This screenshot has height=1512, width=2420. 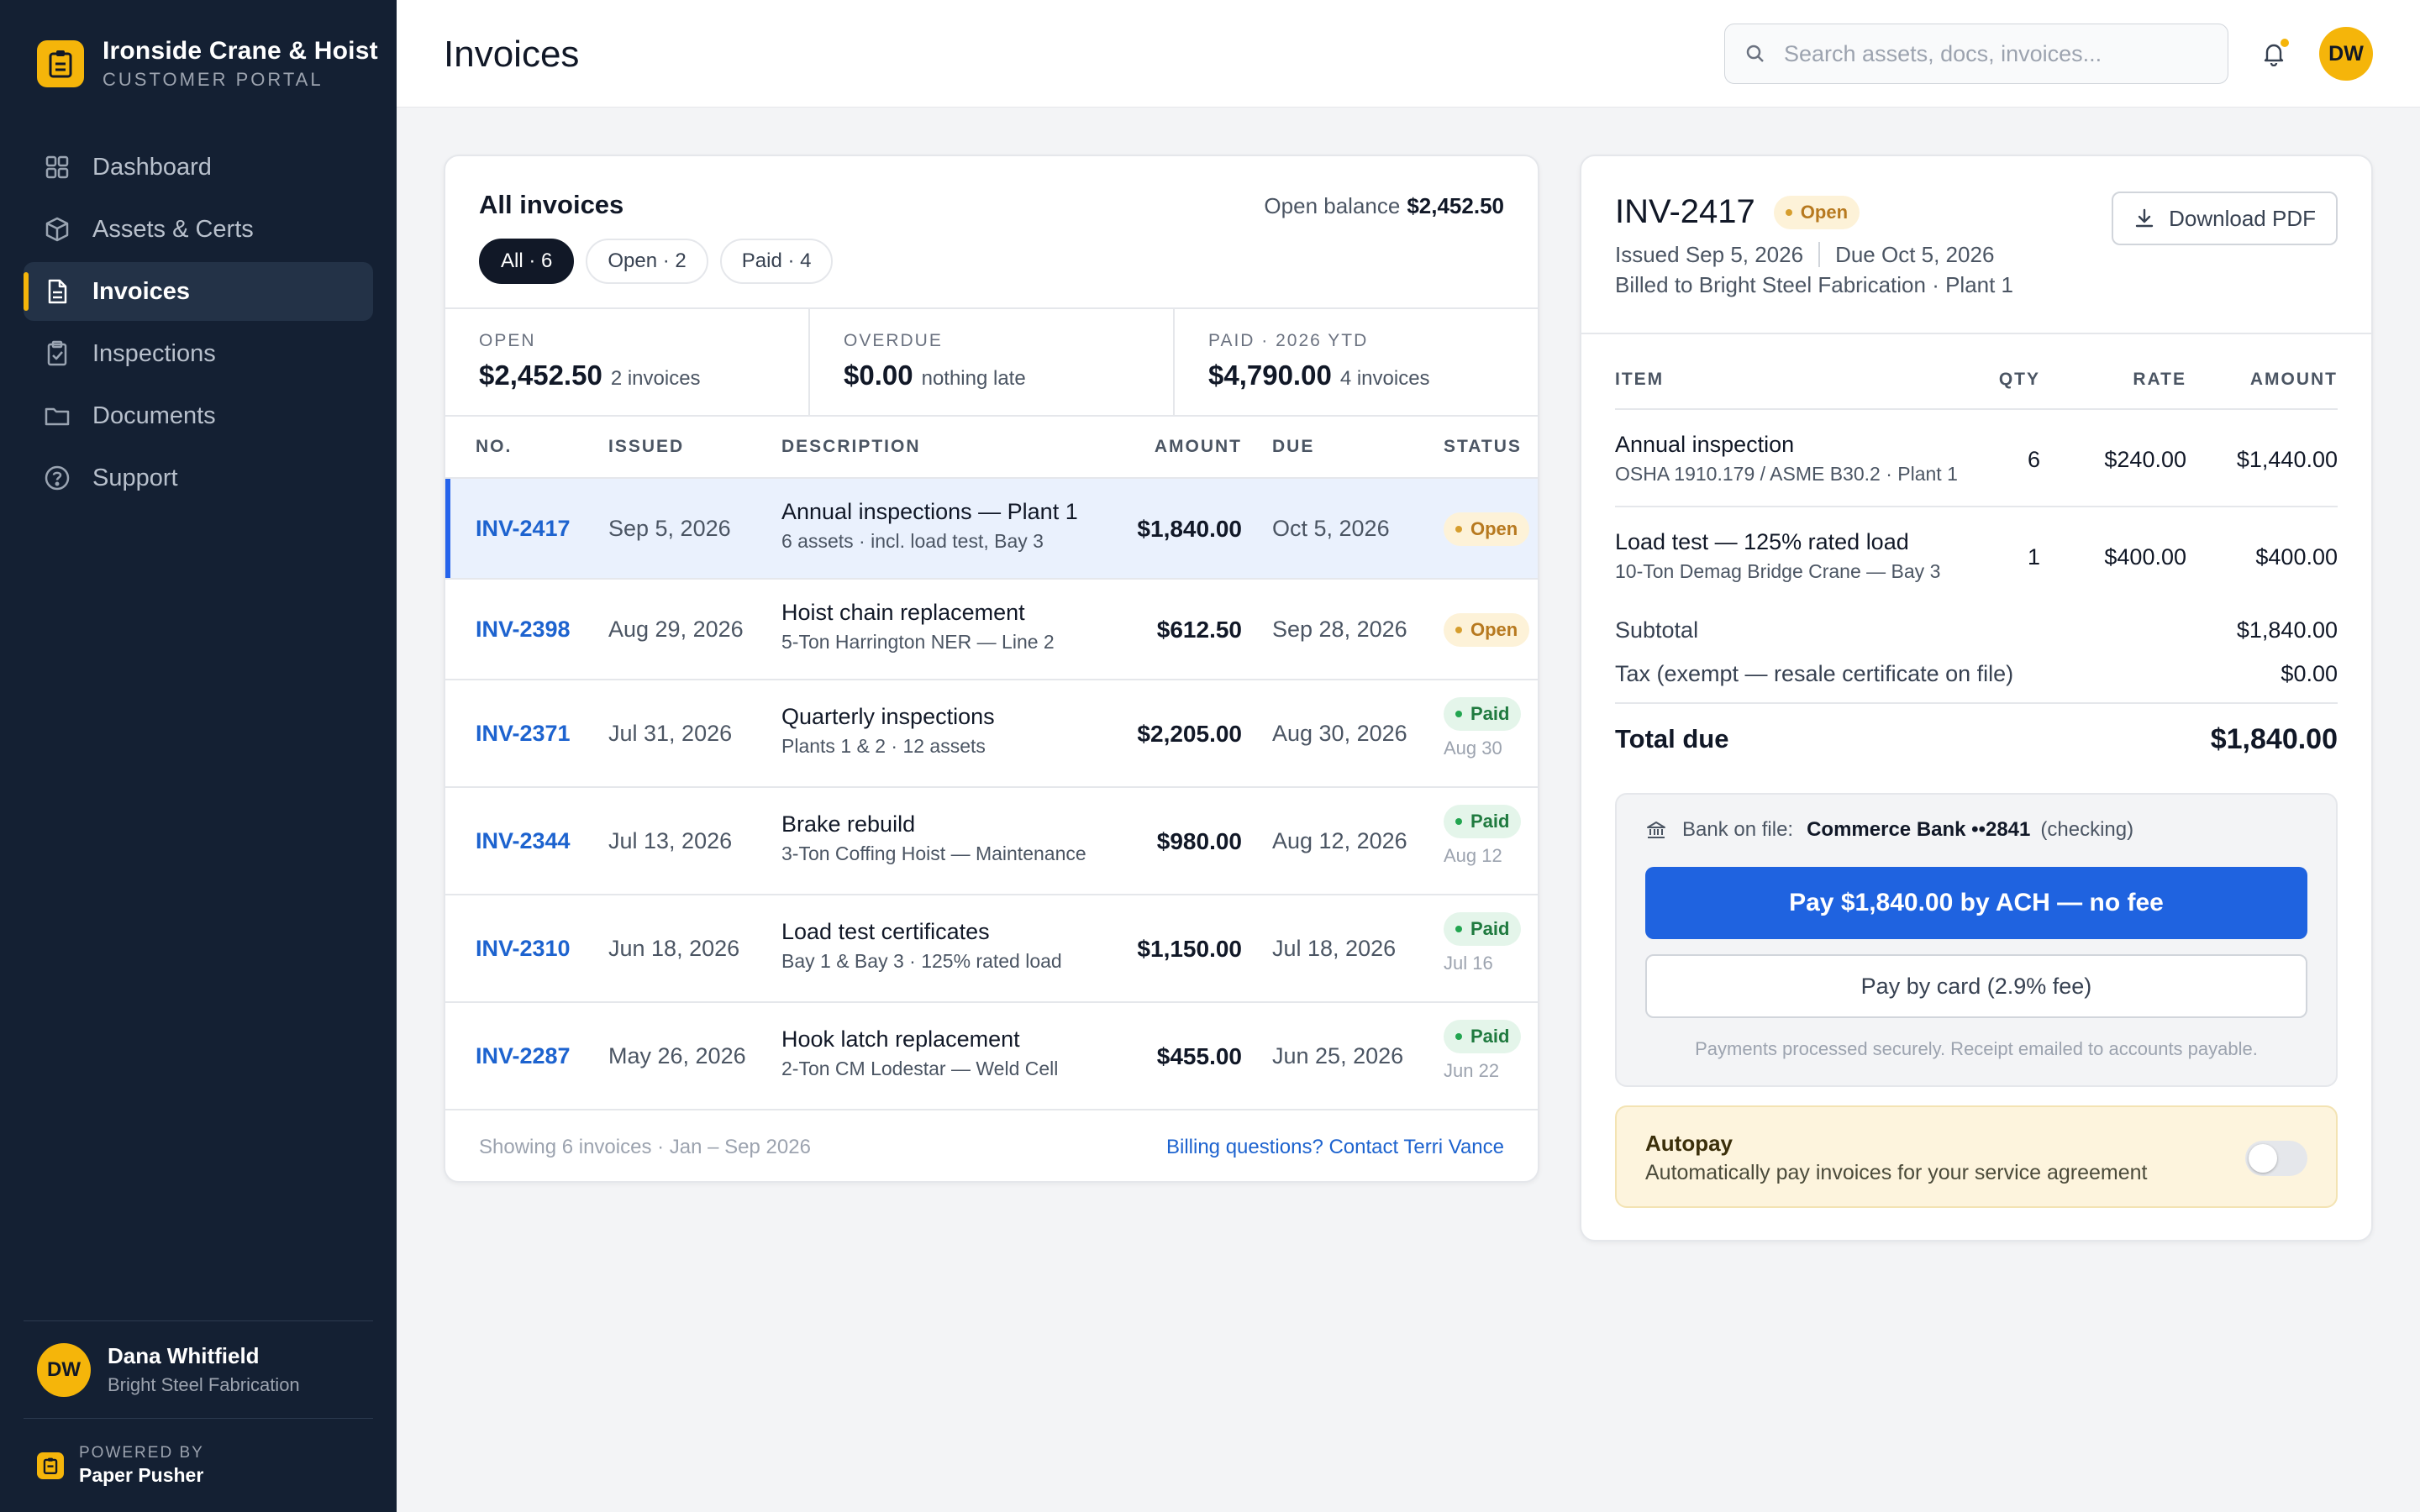 I want to click on due-date: Aug 12, 2026, so click(x=1339, y=840).